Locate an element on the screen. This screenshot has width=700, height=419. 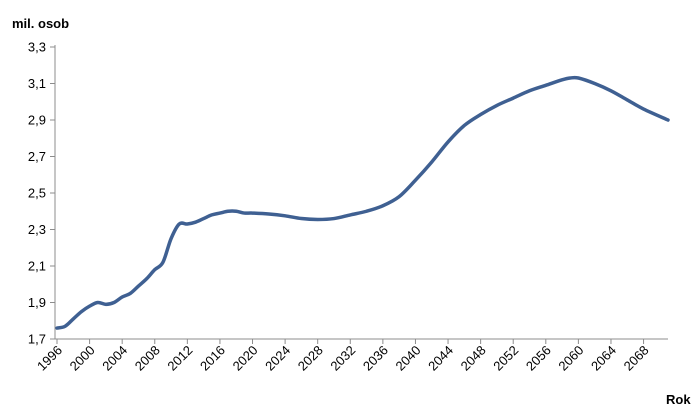
x-tick-label: 2052 is located at coordinates (505, 358).